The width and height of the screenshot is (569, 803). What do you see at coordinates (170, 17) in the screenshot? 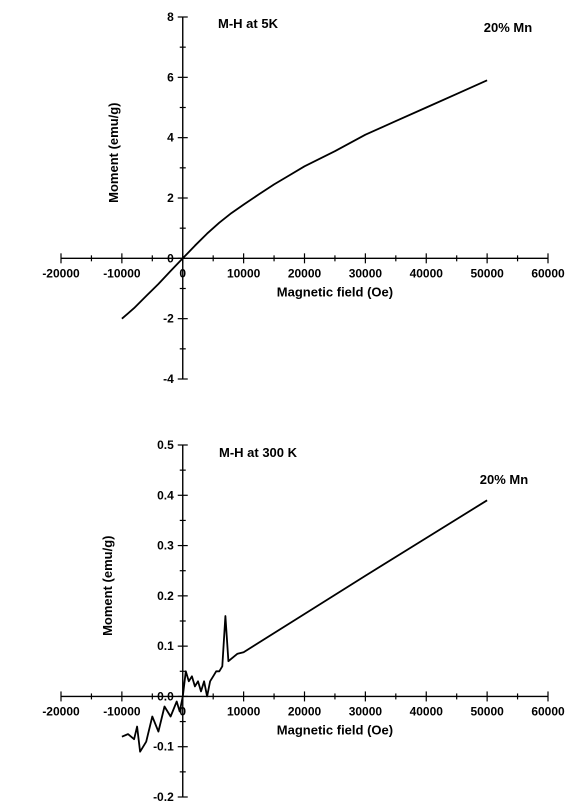
I see `chart-1-y-tick-label: 8` at bounding box center [170, 17].